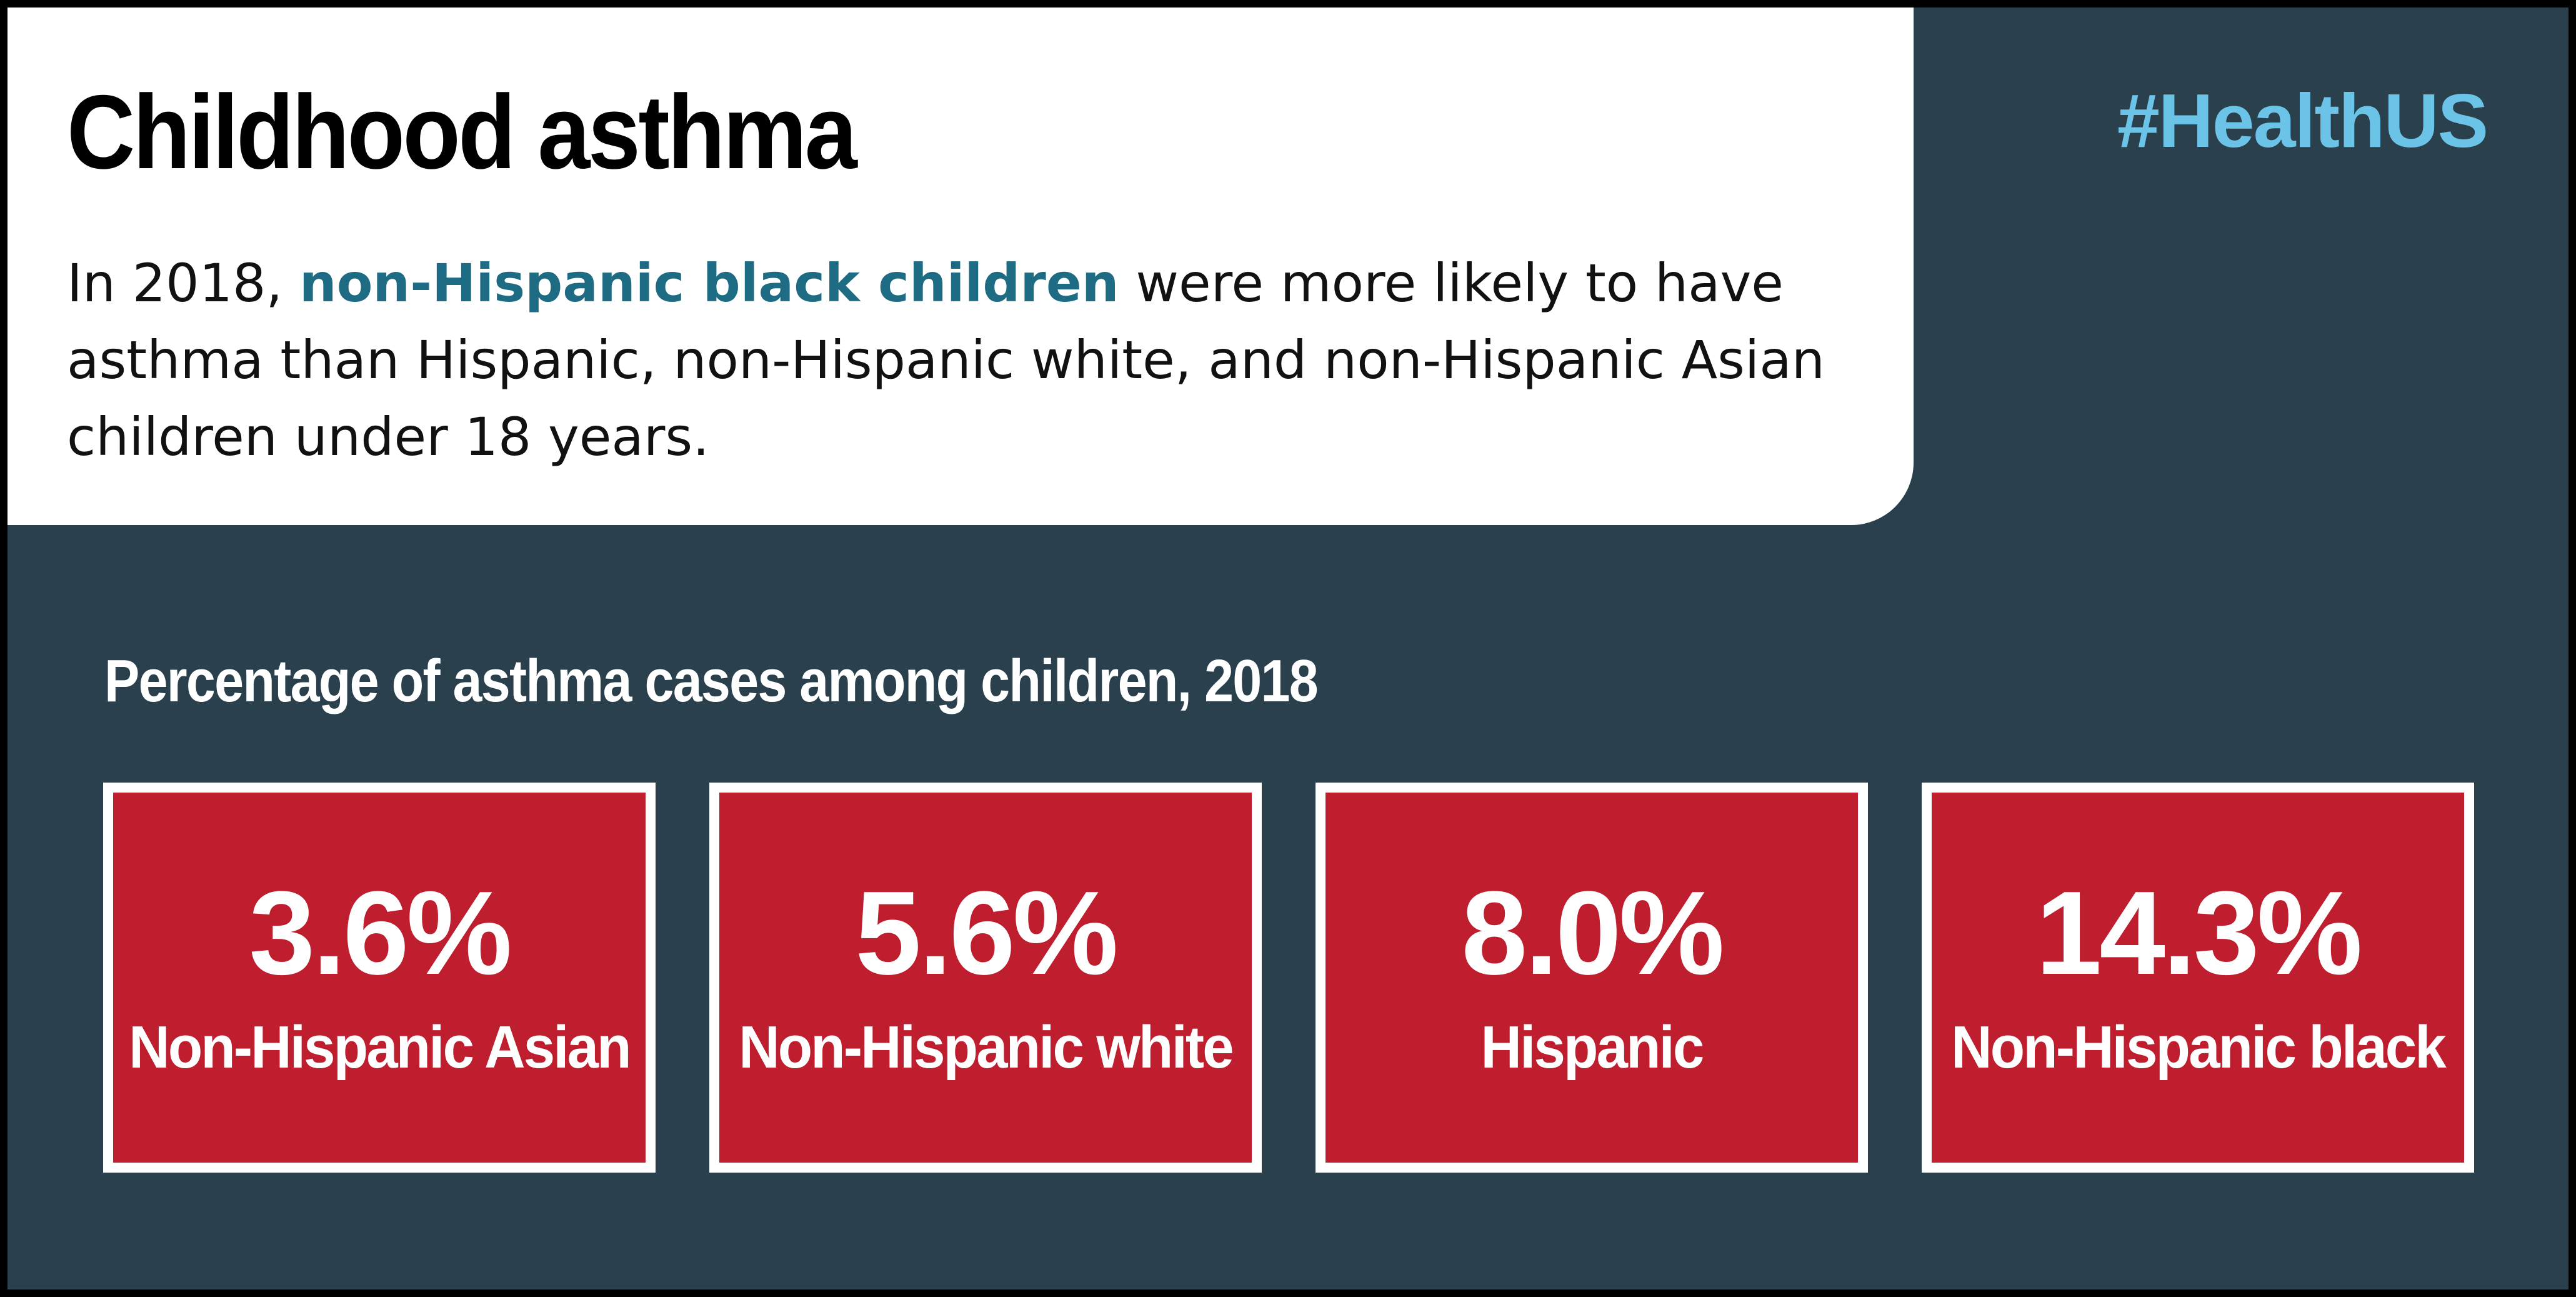 The image size is (2576, 1297). I want to click on intro-text-start: In 2018,, so click(183, 283).